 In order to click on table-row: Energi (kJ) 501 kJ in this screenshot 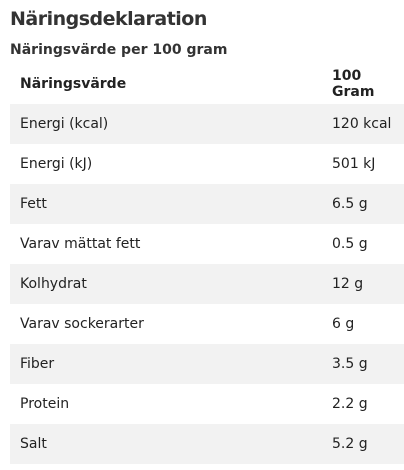, I will do `click(207, 164)`.